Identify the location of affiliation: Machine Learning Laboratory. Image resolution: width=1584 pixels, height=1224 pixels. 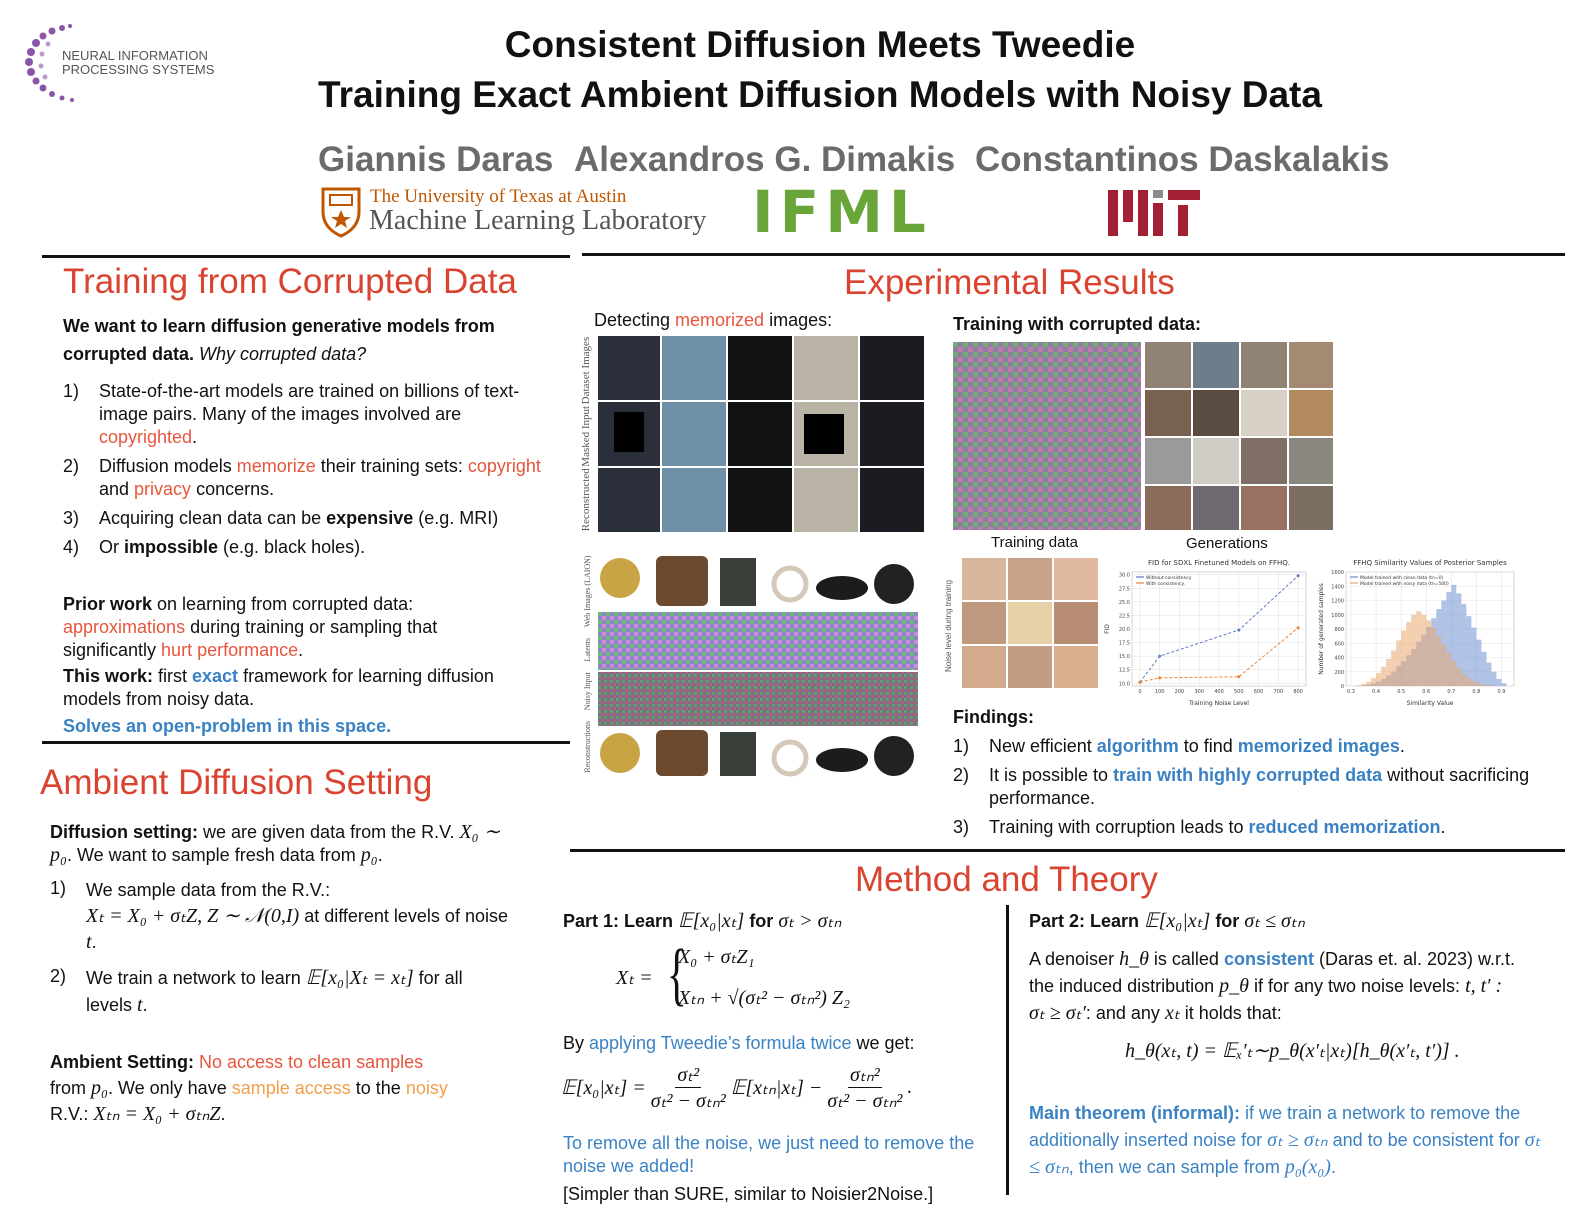
(538, 220).